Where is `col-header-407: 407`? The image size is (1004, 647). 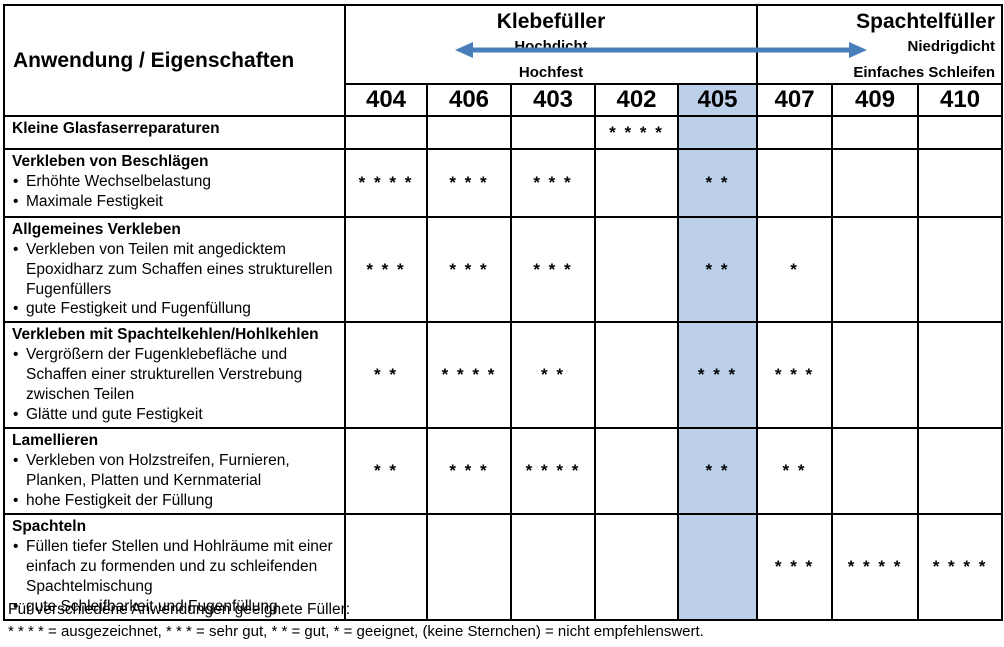 col-header-407: 407 is located at coordinates (795, 100).